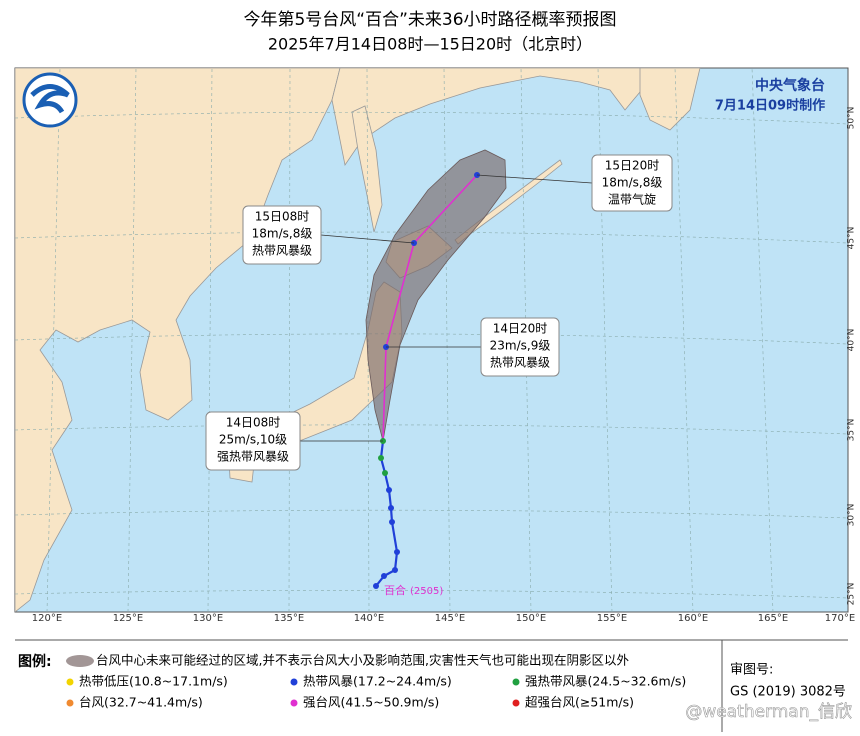 This screenshot has width=860, height=736. What do you see at coordinates (395, 590) in the screenshot?
I see `typhoon-name: 百合` at bounding box center [395, 590].